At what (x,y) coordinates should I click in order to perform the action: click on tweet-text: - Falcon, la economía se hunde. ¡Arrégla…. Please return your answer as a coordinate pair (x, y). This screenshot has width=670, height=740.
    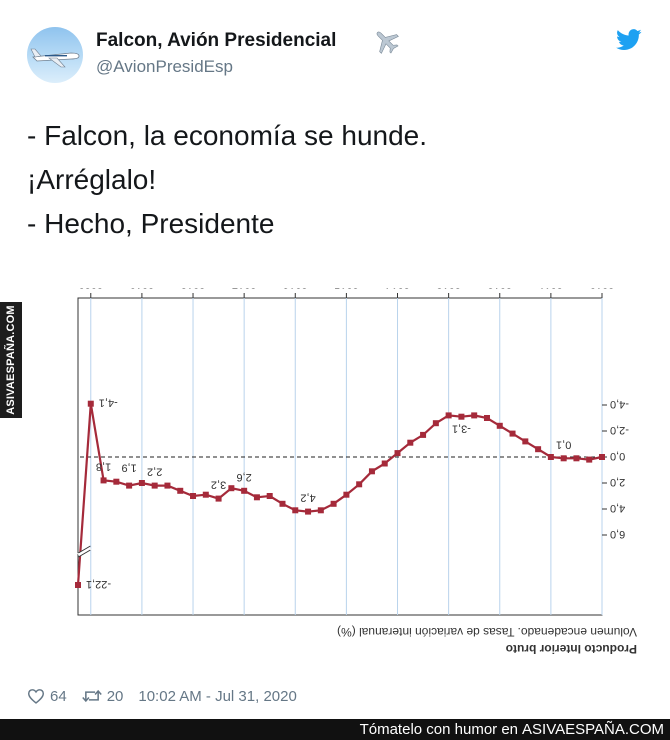
    Looking at the image, I should click on (227, 180).